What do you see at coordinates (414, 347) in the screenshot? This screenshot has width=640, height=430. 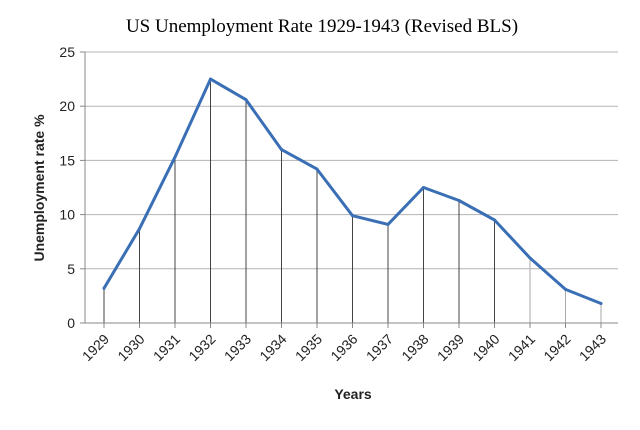 I see `x-tick-label: 1938` at bounding box center [414, 347].